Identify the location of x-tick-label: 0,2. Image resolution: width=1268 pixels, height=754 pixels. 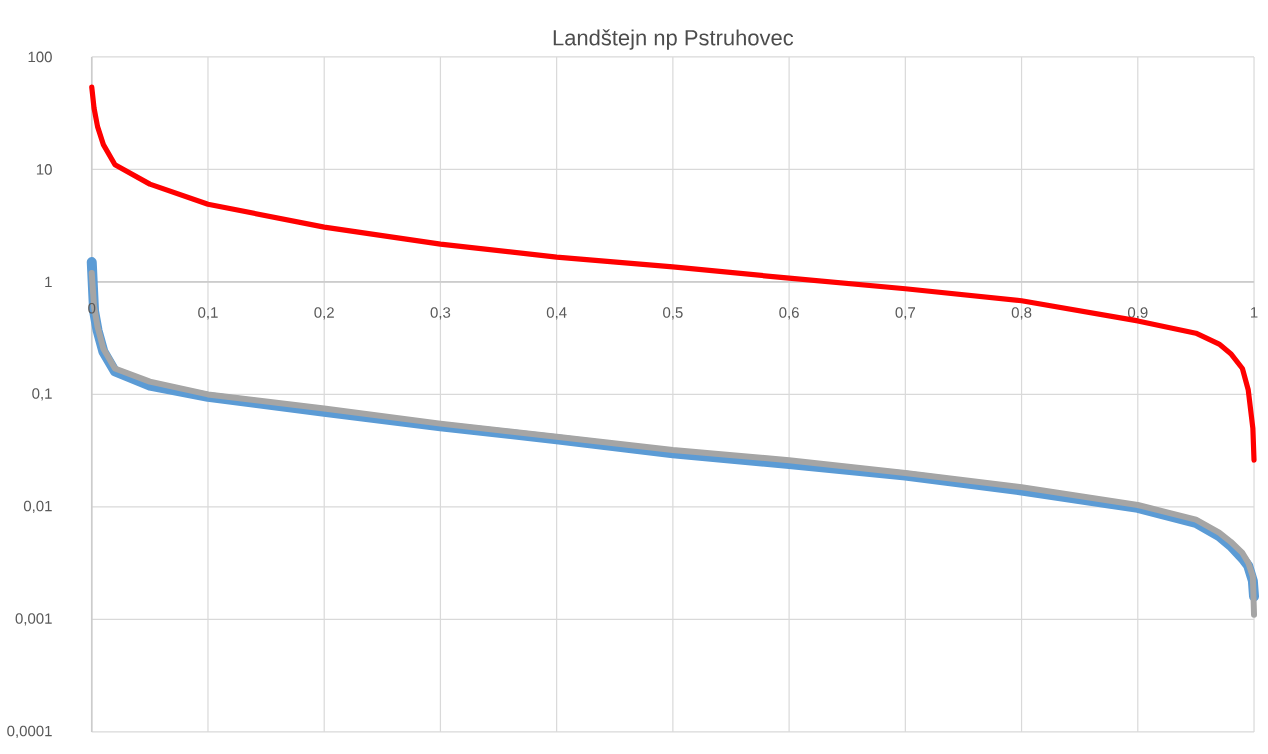
(324, 313).